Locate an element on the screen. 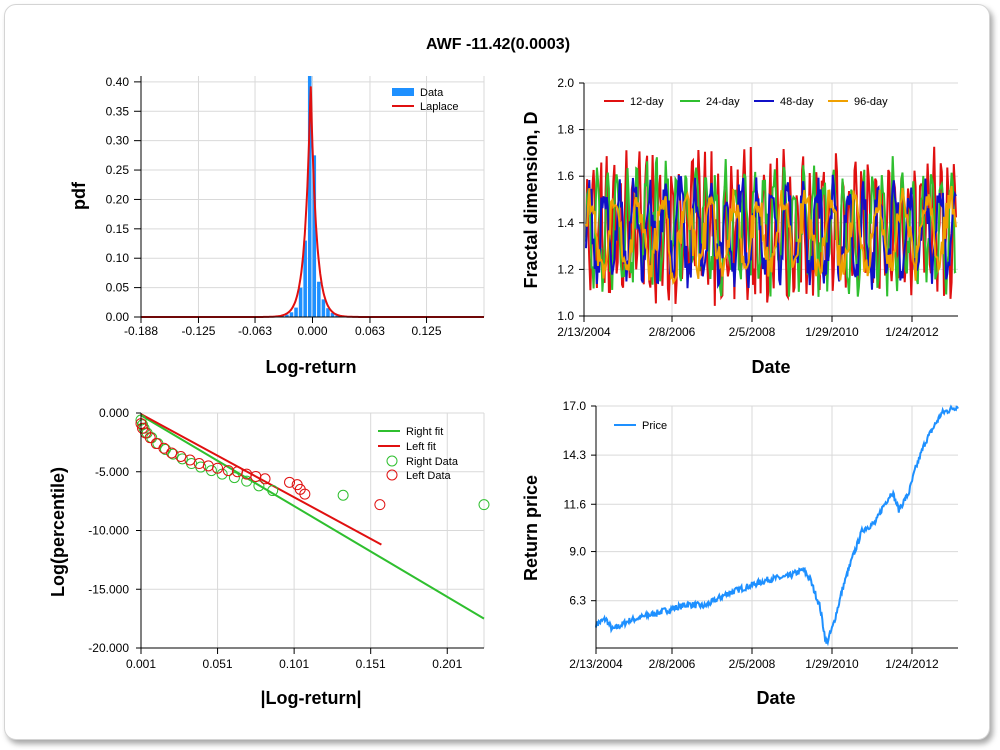  fractal-legend-label: 24-day is located at coordinates (723, 102).